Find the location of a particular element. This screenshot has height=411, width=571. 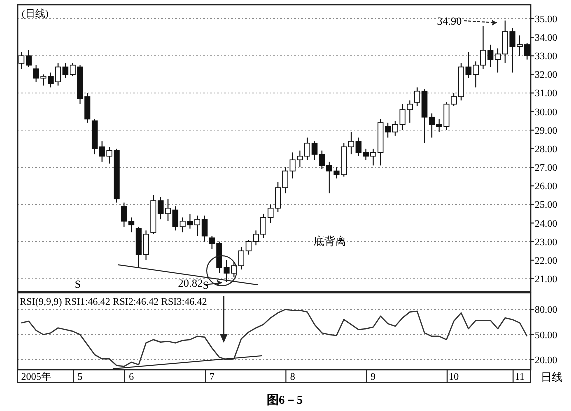

line-series is located at coordinates (274, 338).